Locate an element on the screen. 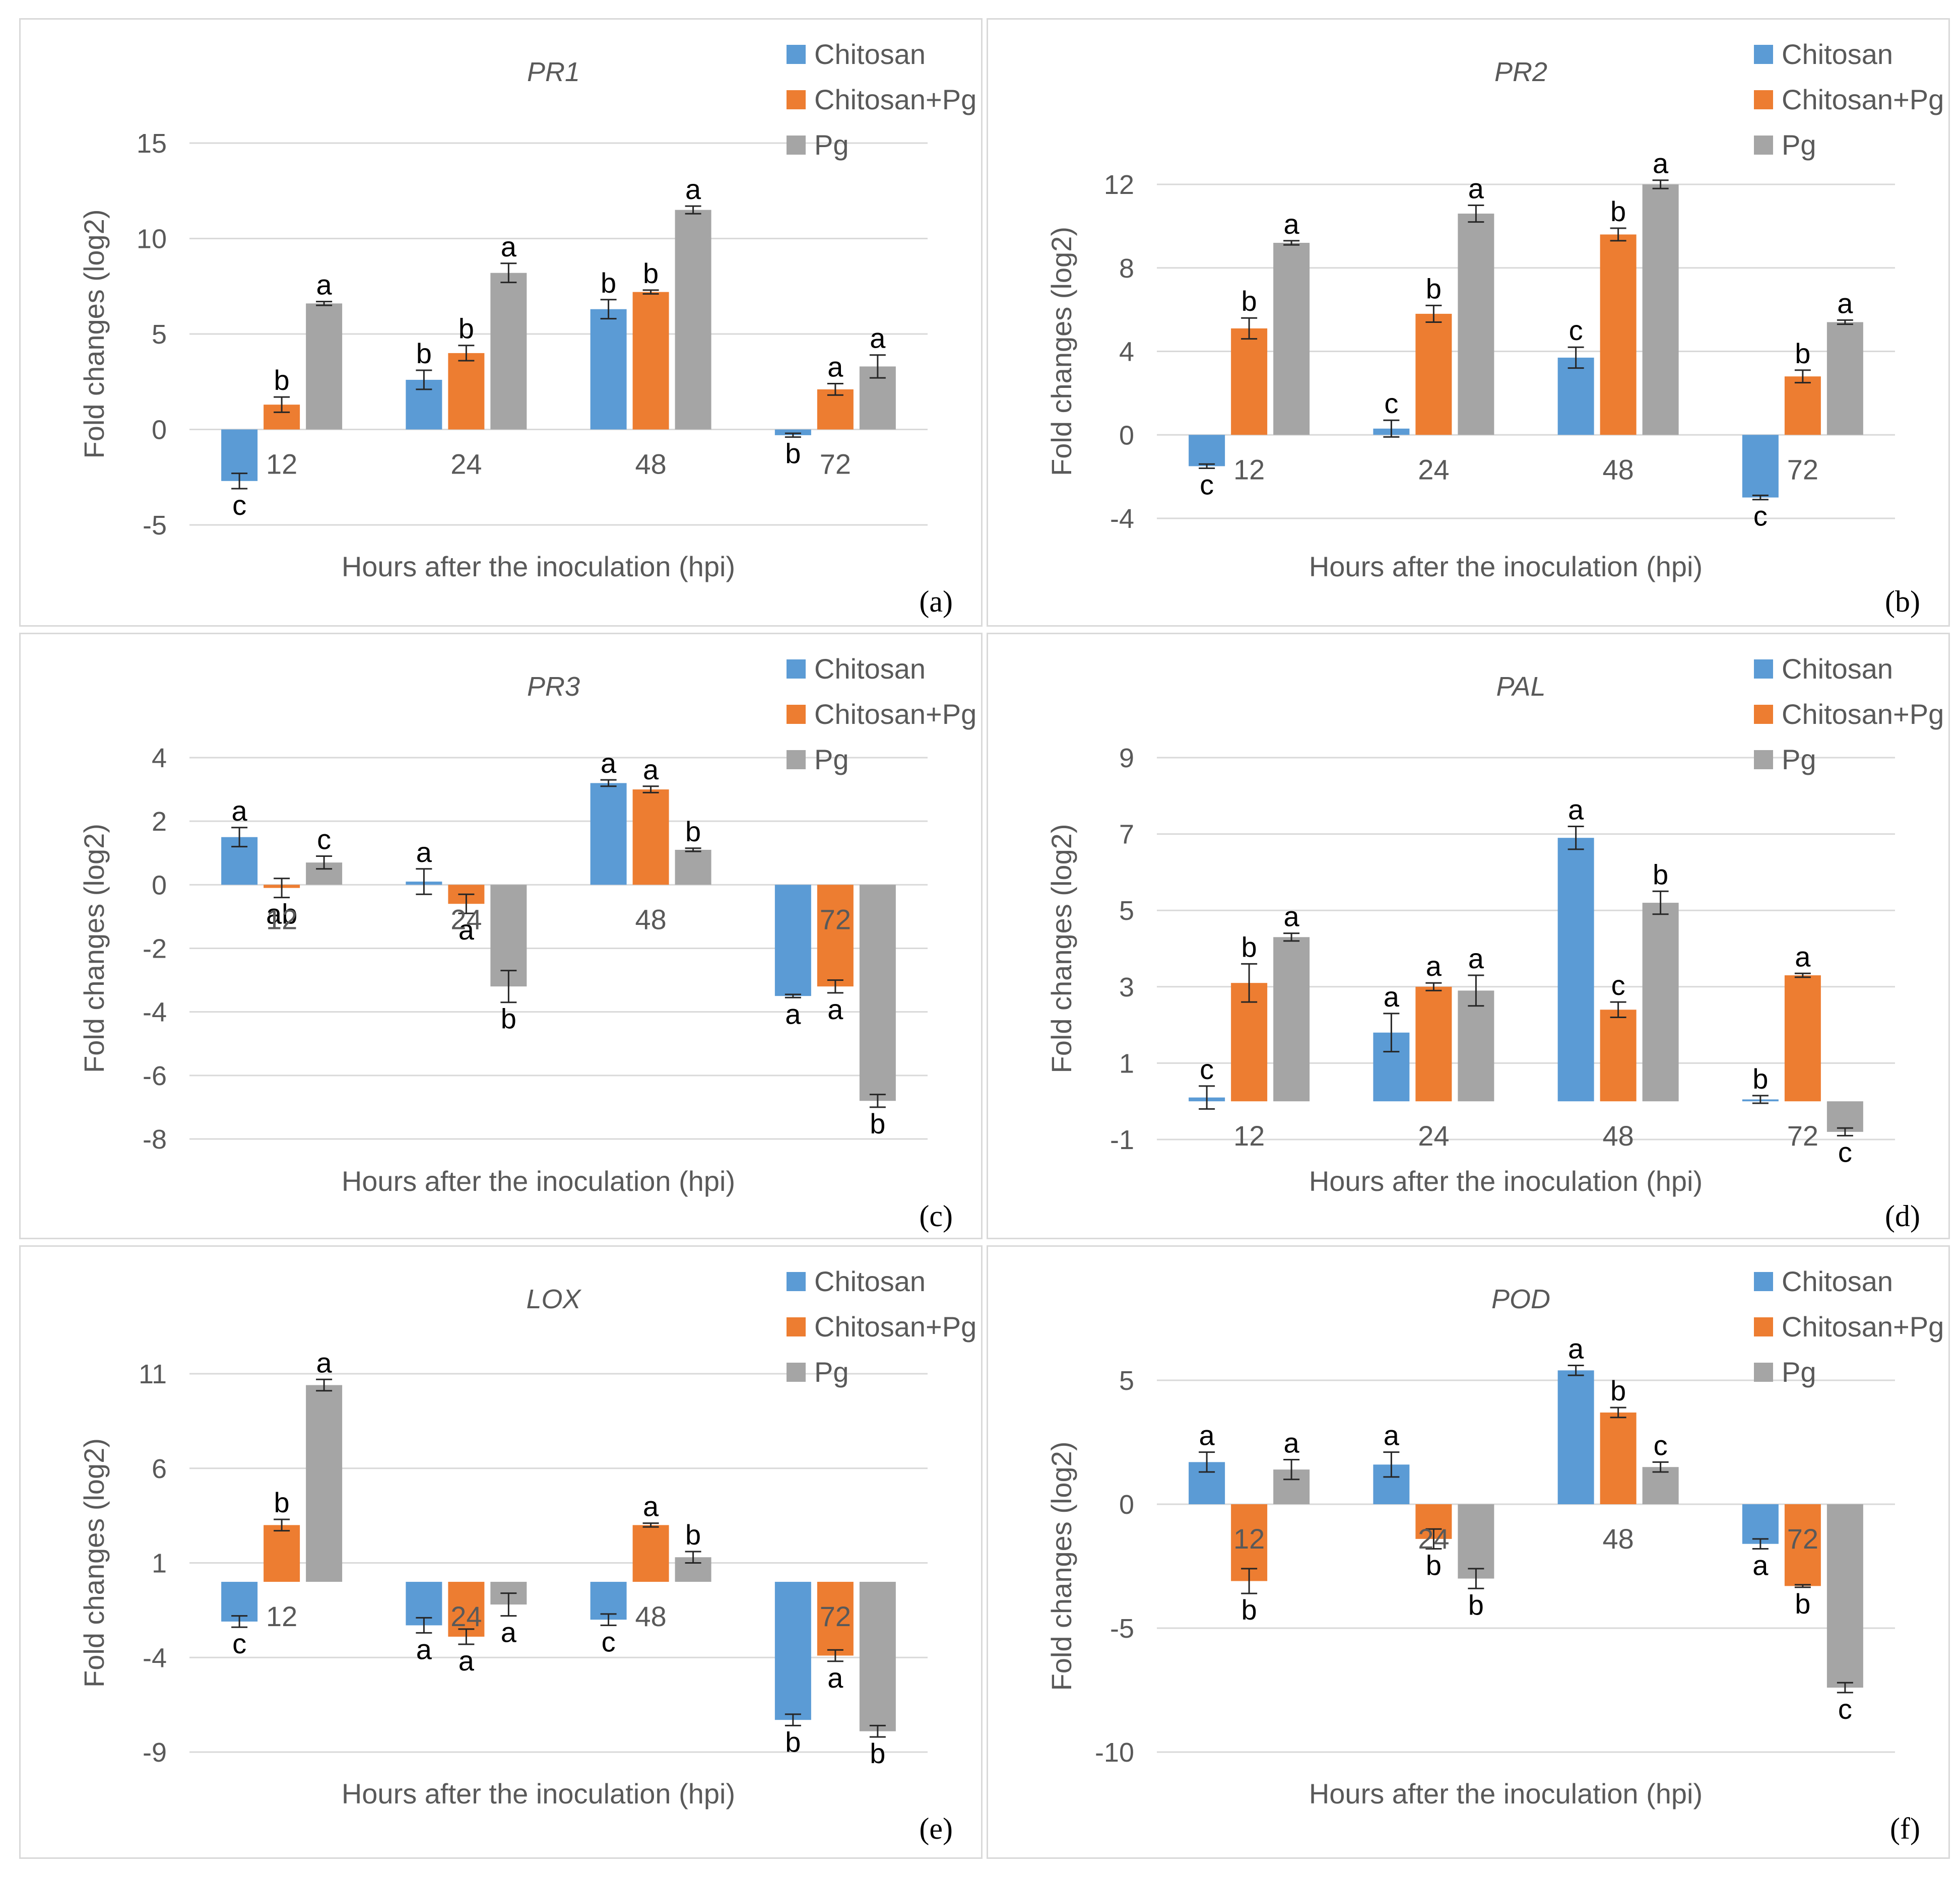 The width and height of the screenshot is (1960, 1877). y-tick-label: 8 is located at coordinates (1126, 268).